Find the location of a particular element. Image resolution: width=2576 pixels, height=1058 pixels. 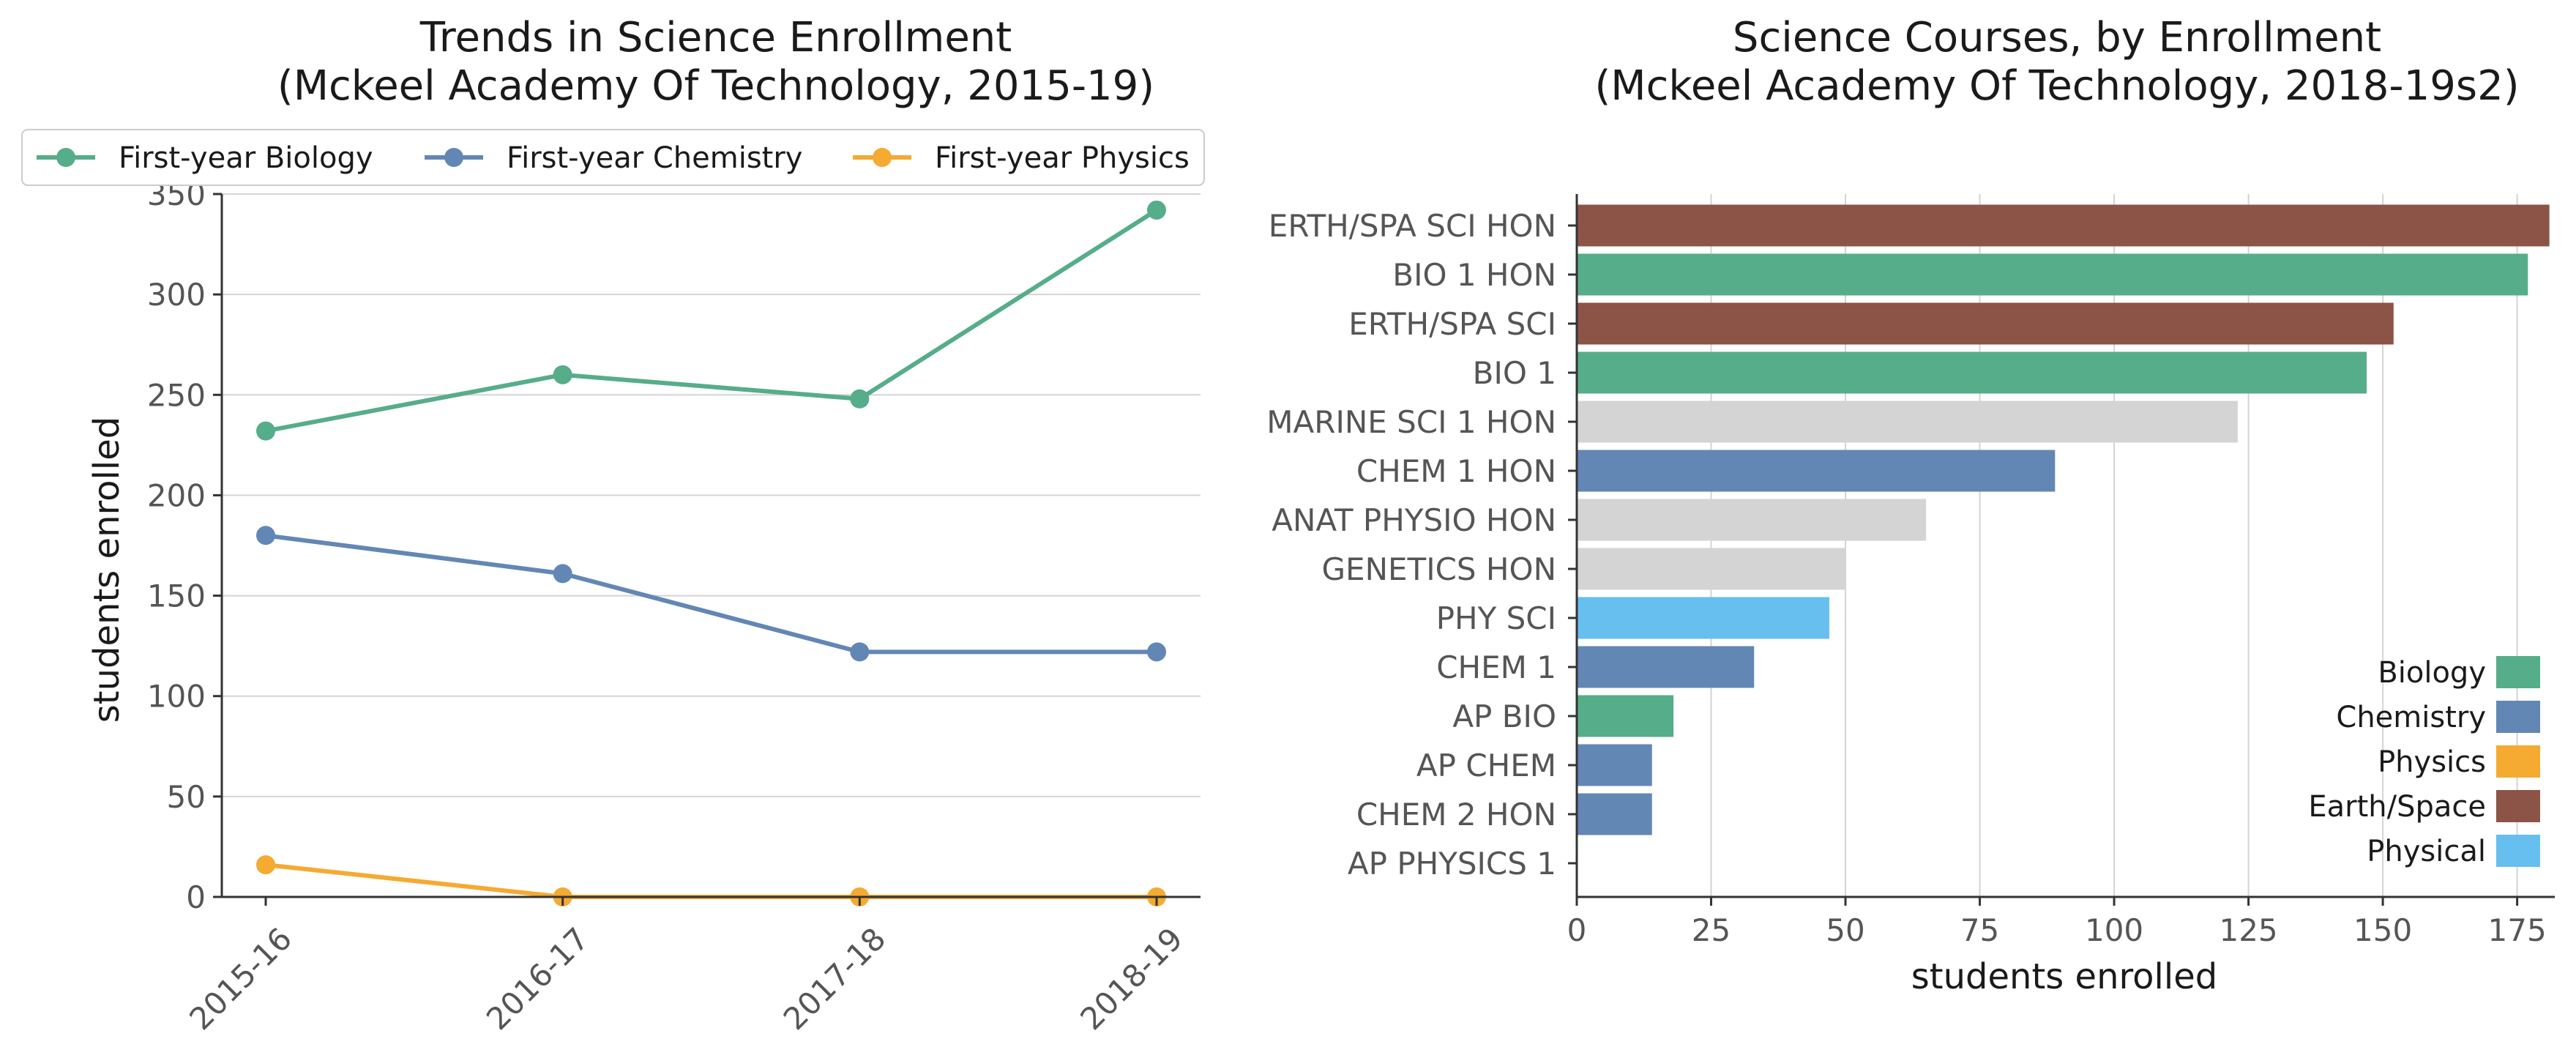

x-tick-label-0: 0 is located at coordinates (1577, 930).